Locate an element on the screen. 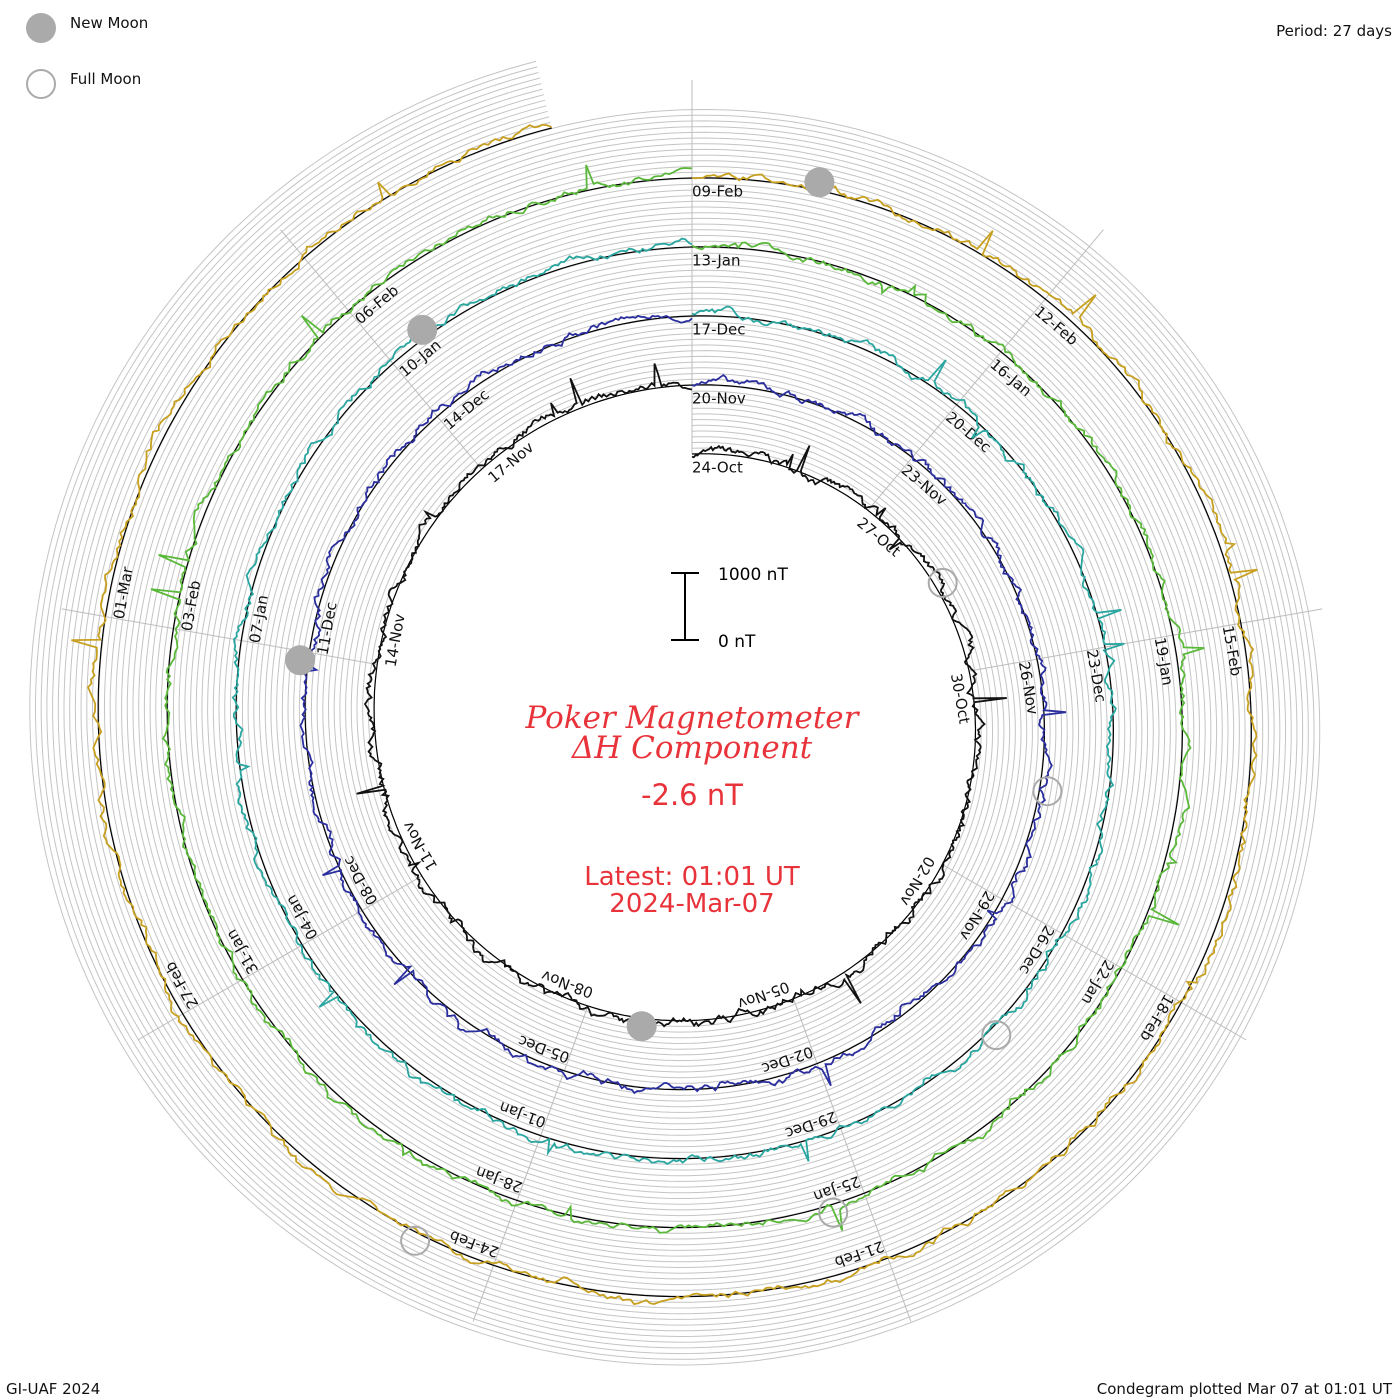 The height and width of the screenshot is (1400, 1400). full-moon-icon is located at coordinates (41, 84).